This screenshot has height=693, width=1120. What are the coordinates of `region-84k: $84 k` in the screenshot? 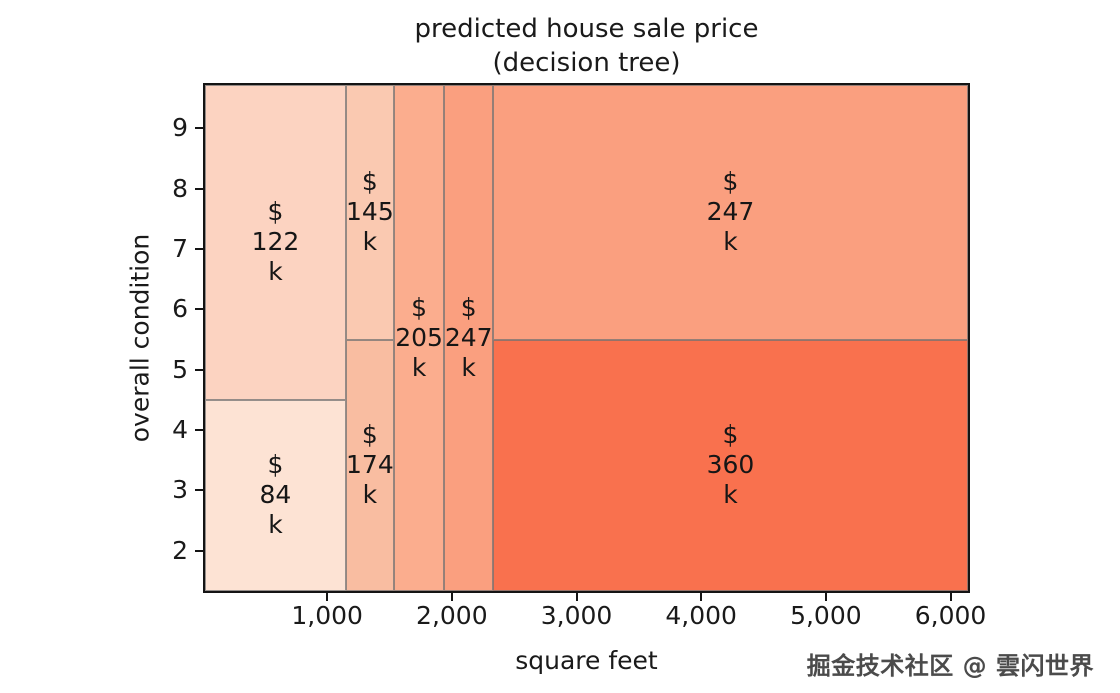 It's located at (275, 495).